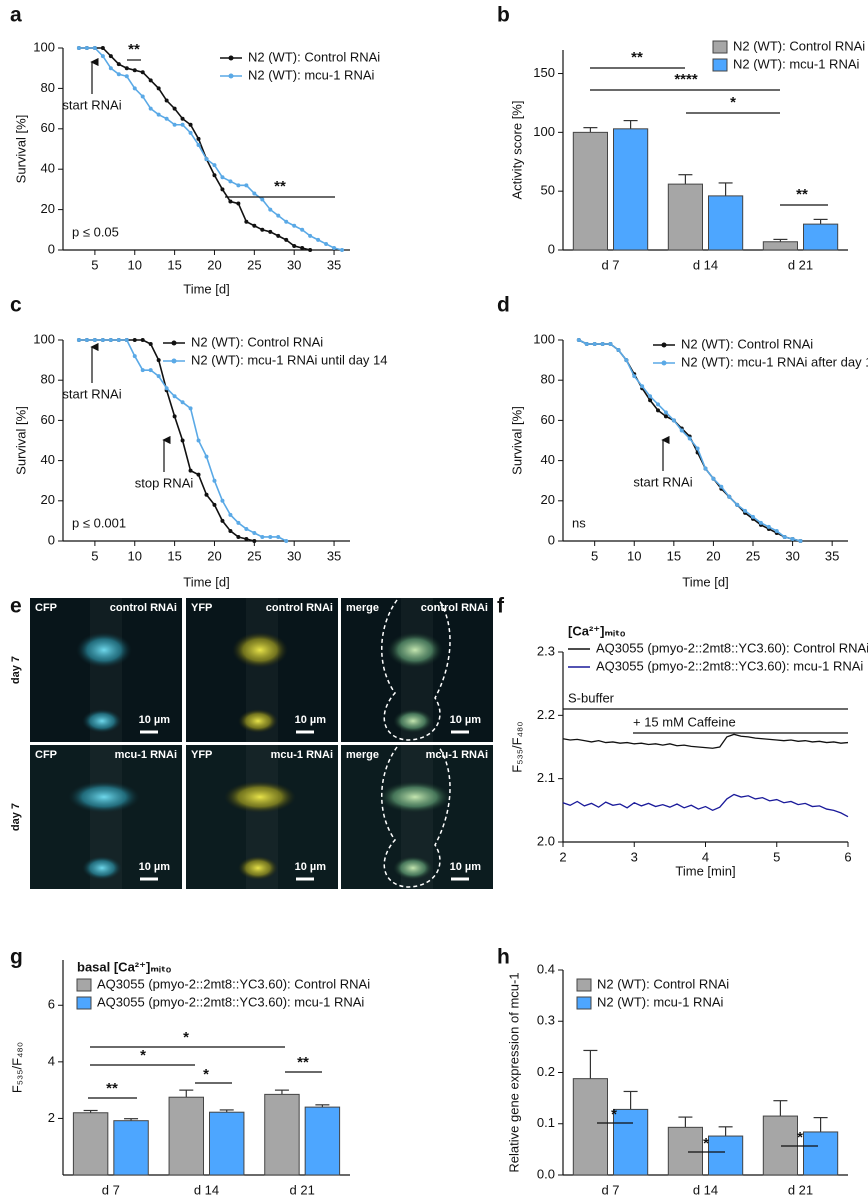 This screenshot has height=1200, width=868. Describe the element at coordinates (16, 15) in the screenshot. I see `panel-letter: a` at that location.